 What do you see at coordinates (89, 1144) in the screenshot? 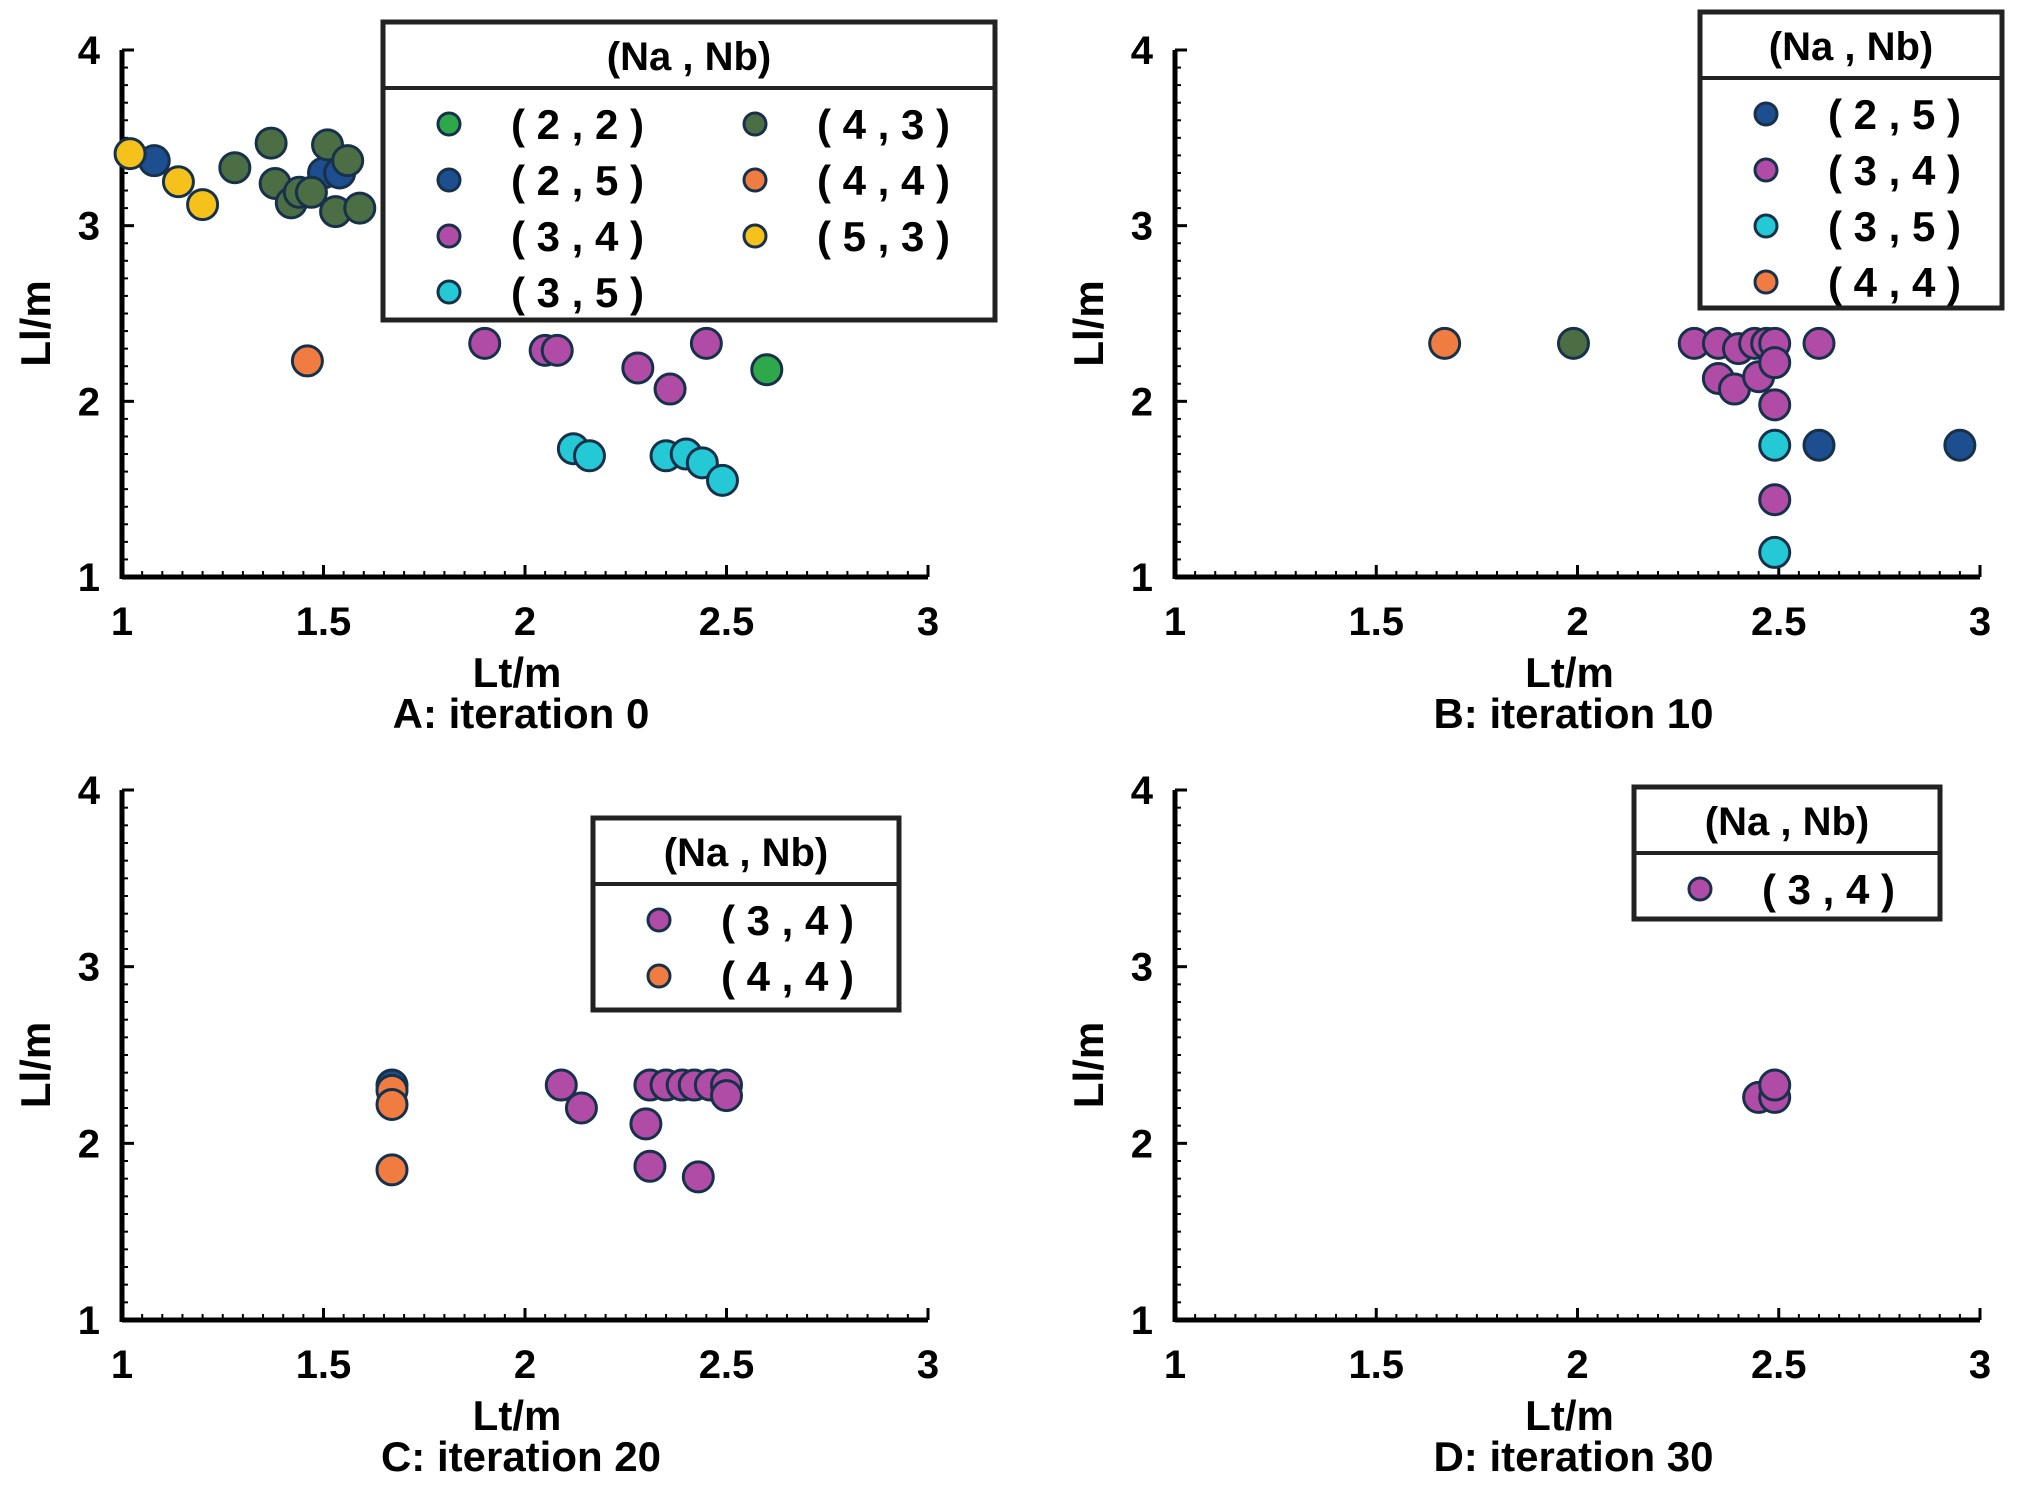
I see `y-tick-label: 2` at bounding box center [89, 1144].